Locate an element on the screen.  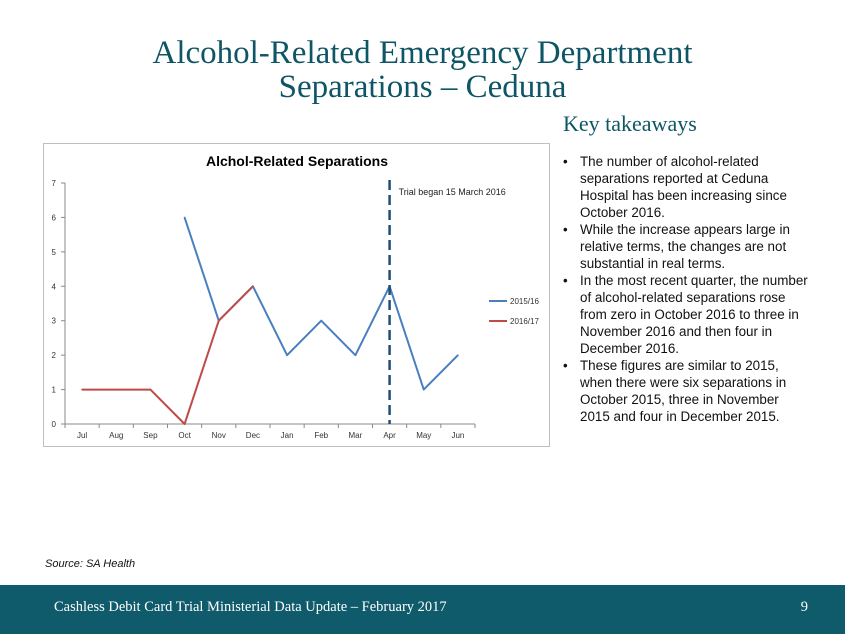
y-tick-label: 6 is located at coordinates (54, 217).